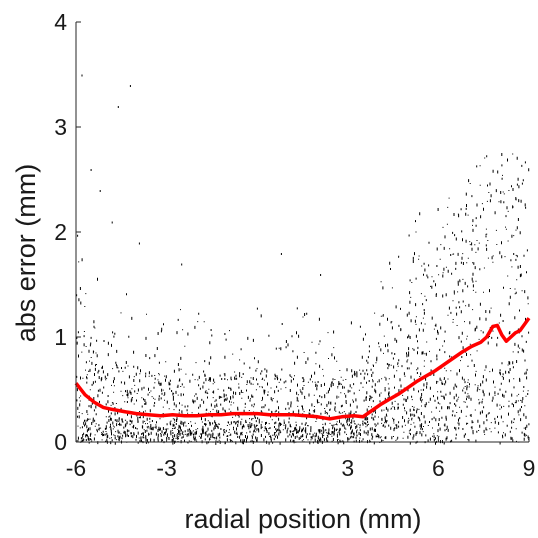  Describe the element at coordinates (529, 468) in the screenshot. I see `x-tick-label: 9` at that location.